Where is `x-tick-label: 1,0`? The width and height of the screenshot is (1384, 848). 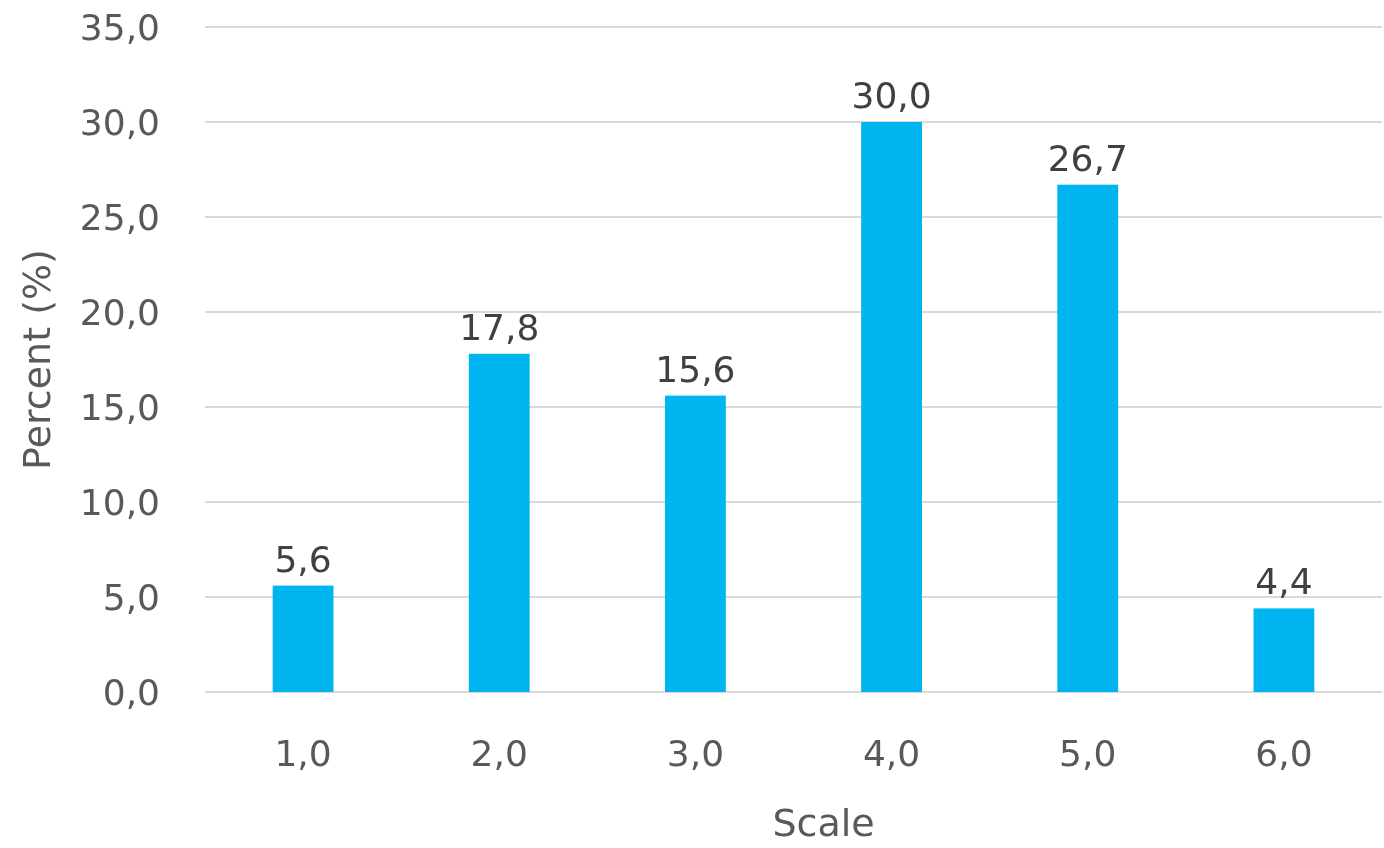
x-tick-label: 1,0 is located at coordinates (303, 753).